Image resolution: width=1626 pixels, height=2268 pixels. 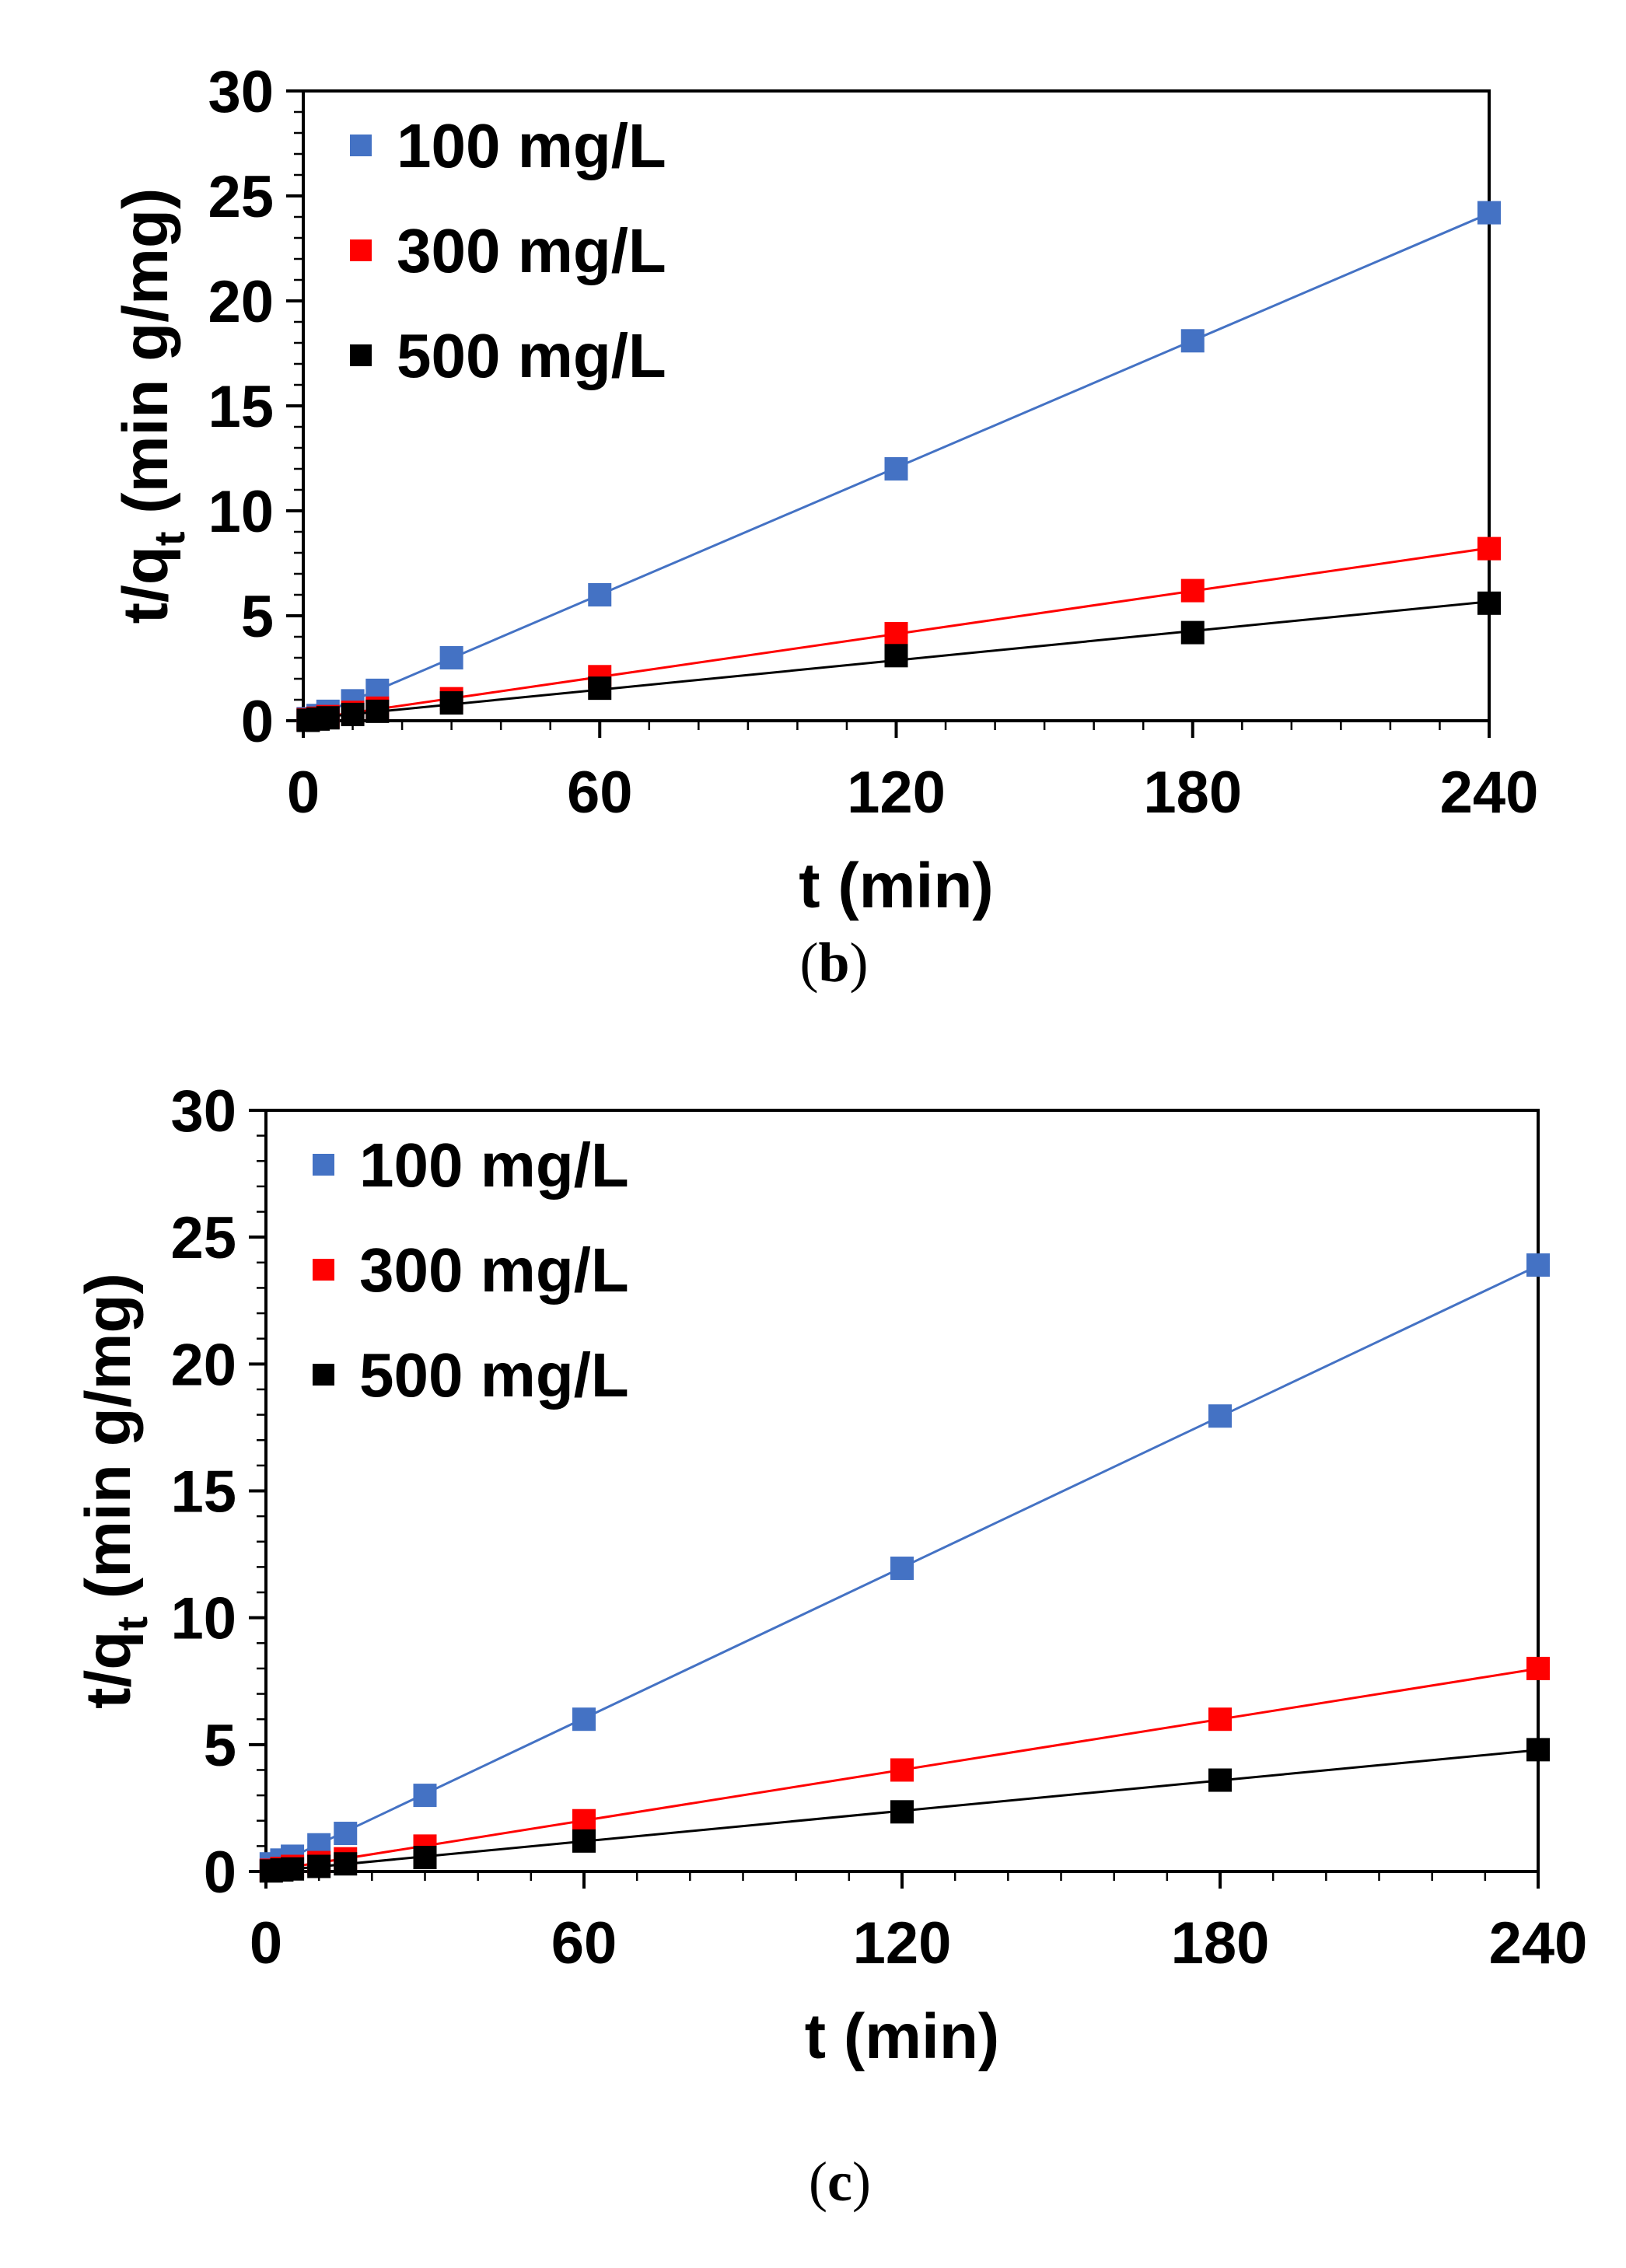 I want to click on panel-label-letter: b, so click(x=833, y=962).